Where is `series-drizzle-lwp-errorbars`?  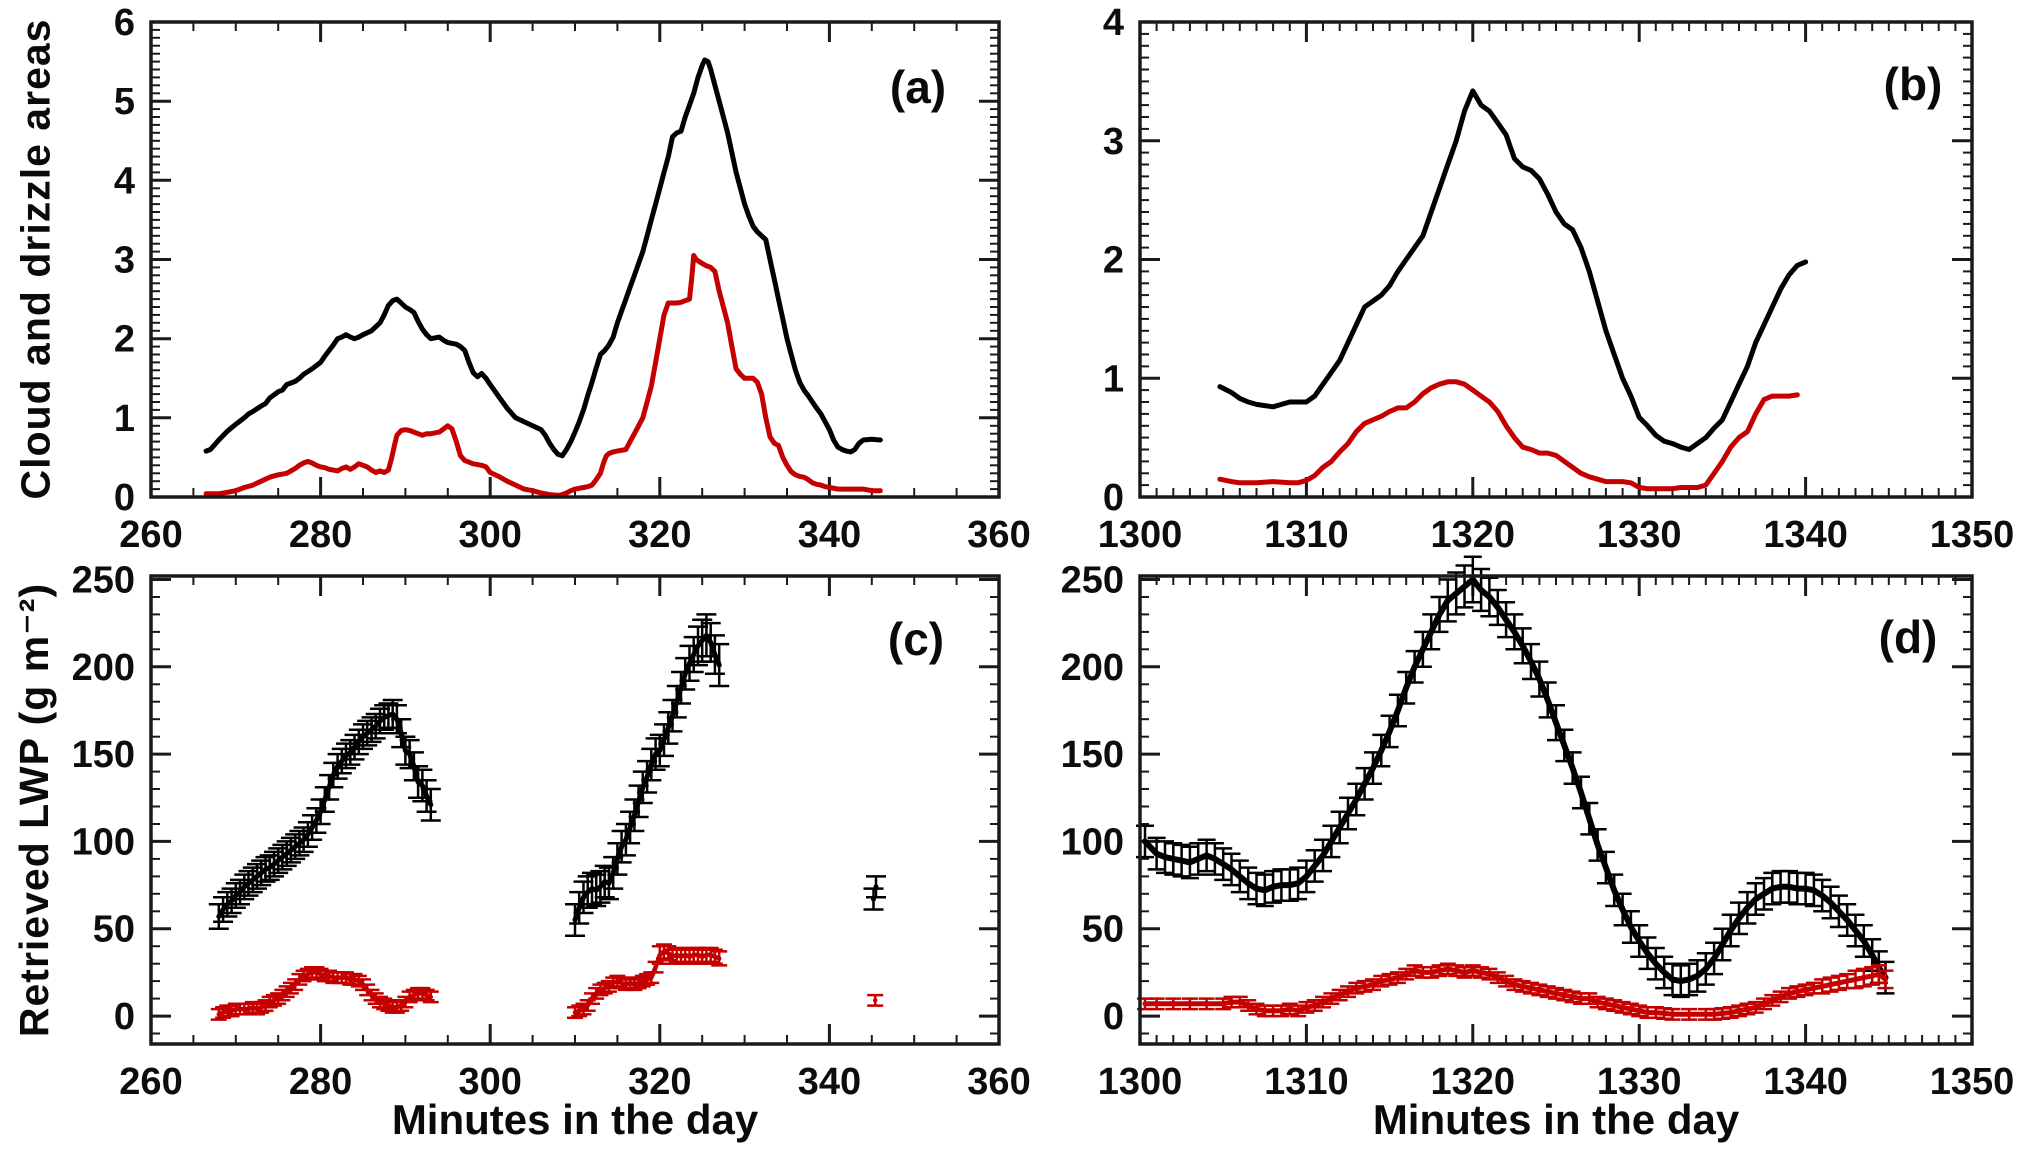
series-drizzle-lwp-errorbars is located at coordinates (1515, 991).